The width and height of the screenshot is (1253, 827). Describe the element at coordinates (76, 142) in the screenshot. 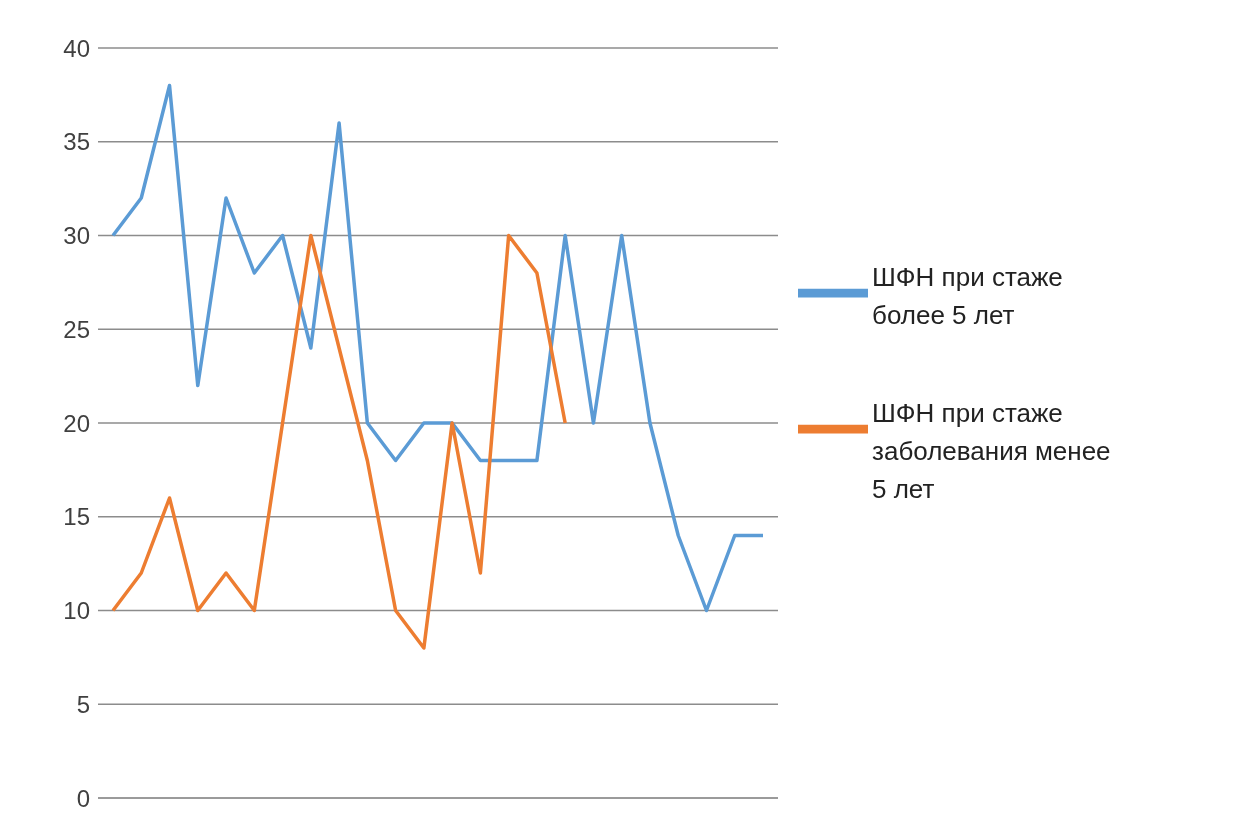

I see `y-tick-label: 35` at that location.